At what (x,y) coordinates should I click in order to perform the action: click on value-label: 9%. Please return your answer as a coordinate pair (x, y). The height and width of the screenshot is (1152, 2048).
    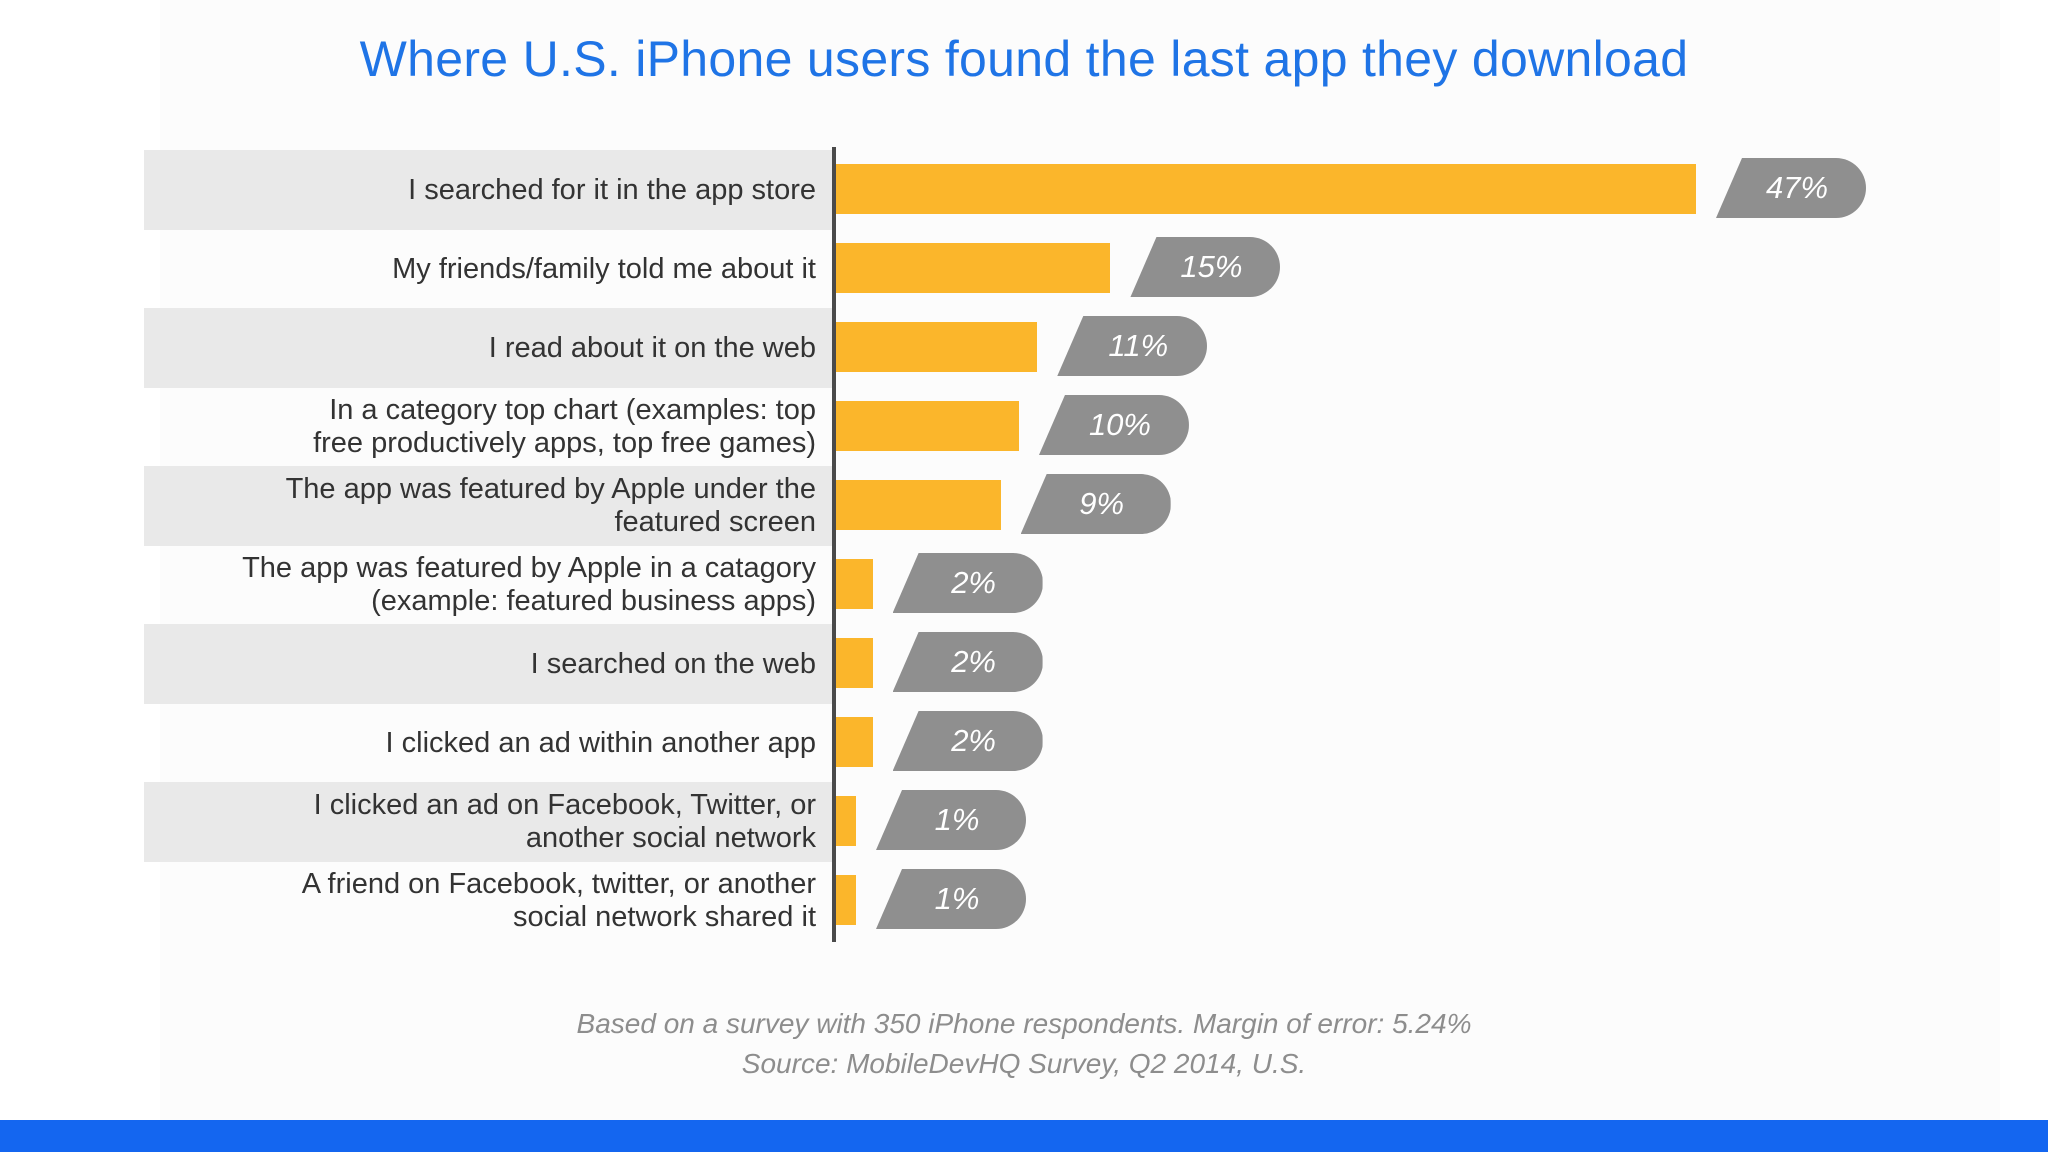
    Looking at the image, I should click on (1095, 504).